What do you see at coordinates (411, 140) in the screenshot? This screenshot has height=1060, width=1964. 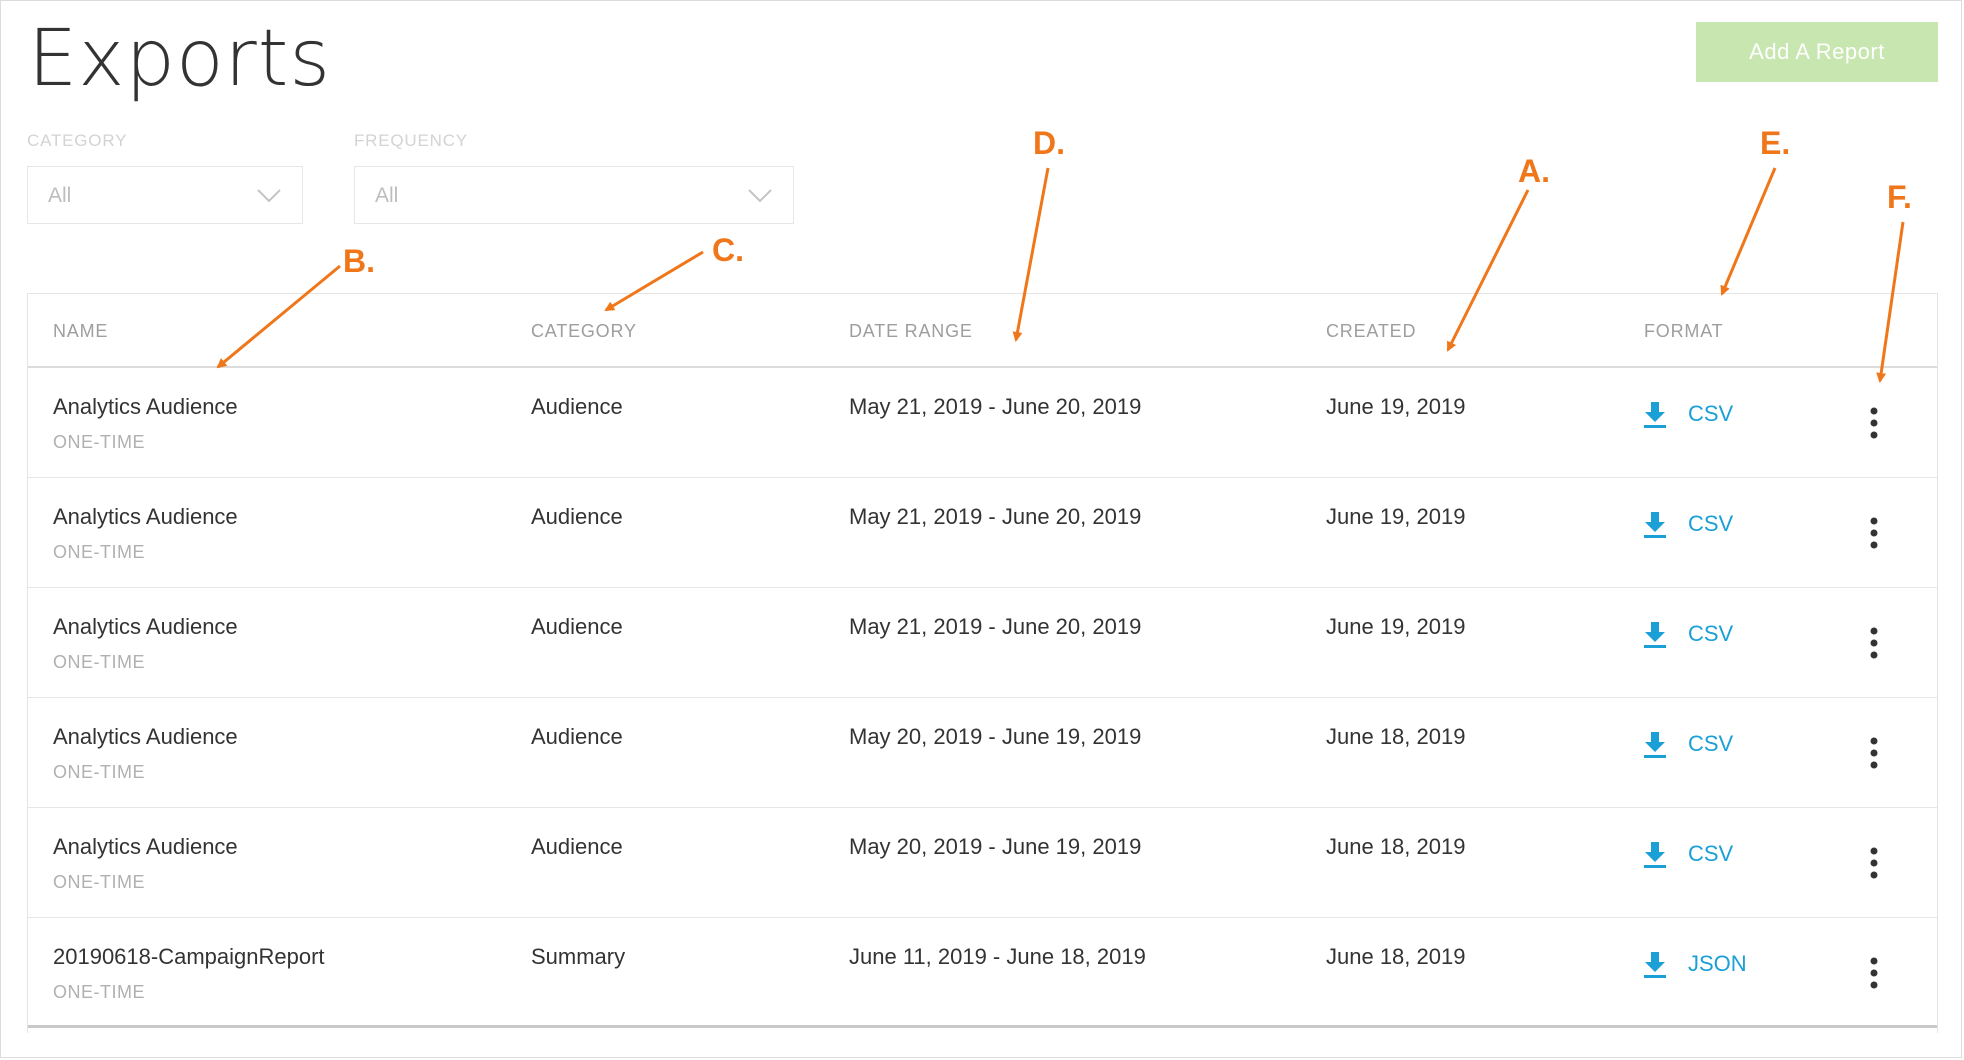 I see `frequency-filter-label: FREQUENCY` at bounding box center [411, 140].